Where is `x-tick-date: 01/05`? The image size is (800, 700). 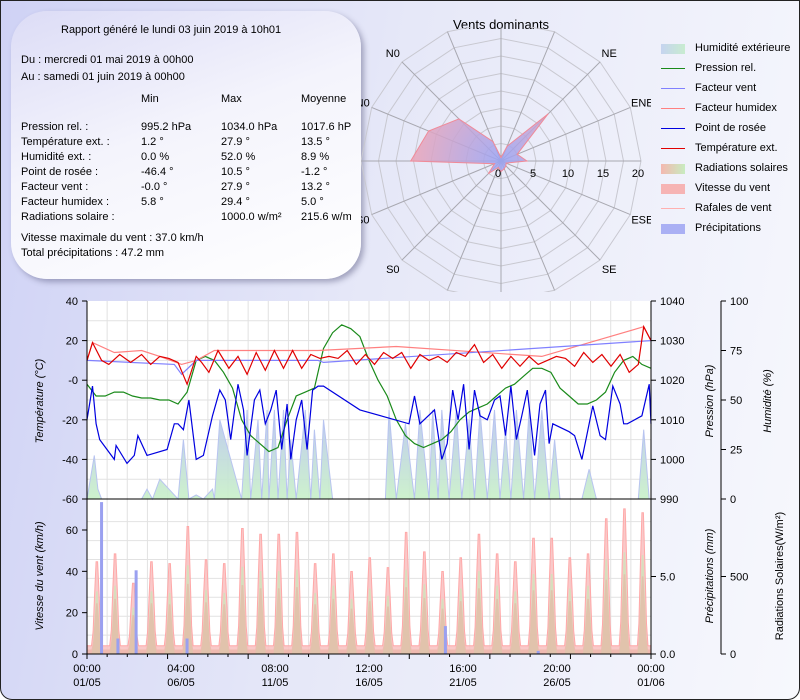 x-tick-date: 01/05 is located at coordinates (87, 683).